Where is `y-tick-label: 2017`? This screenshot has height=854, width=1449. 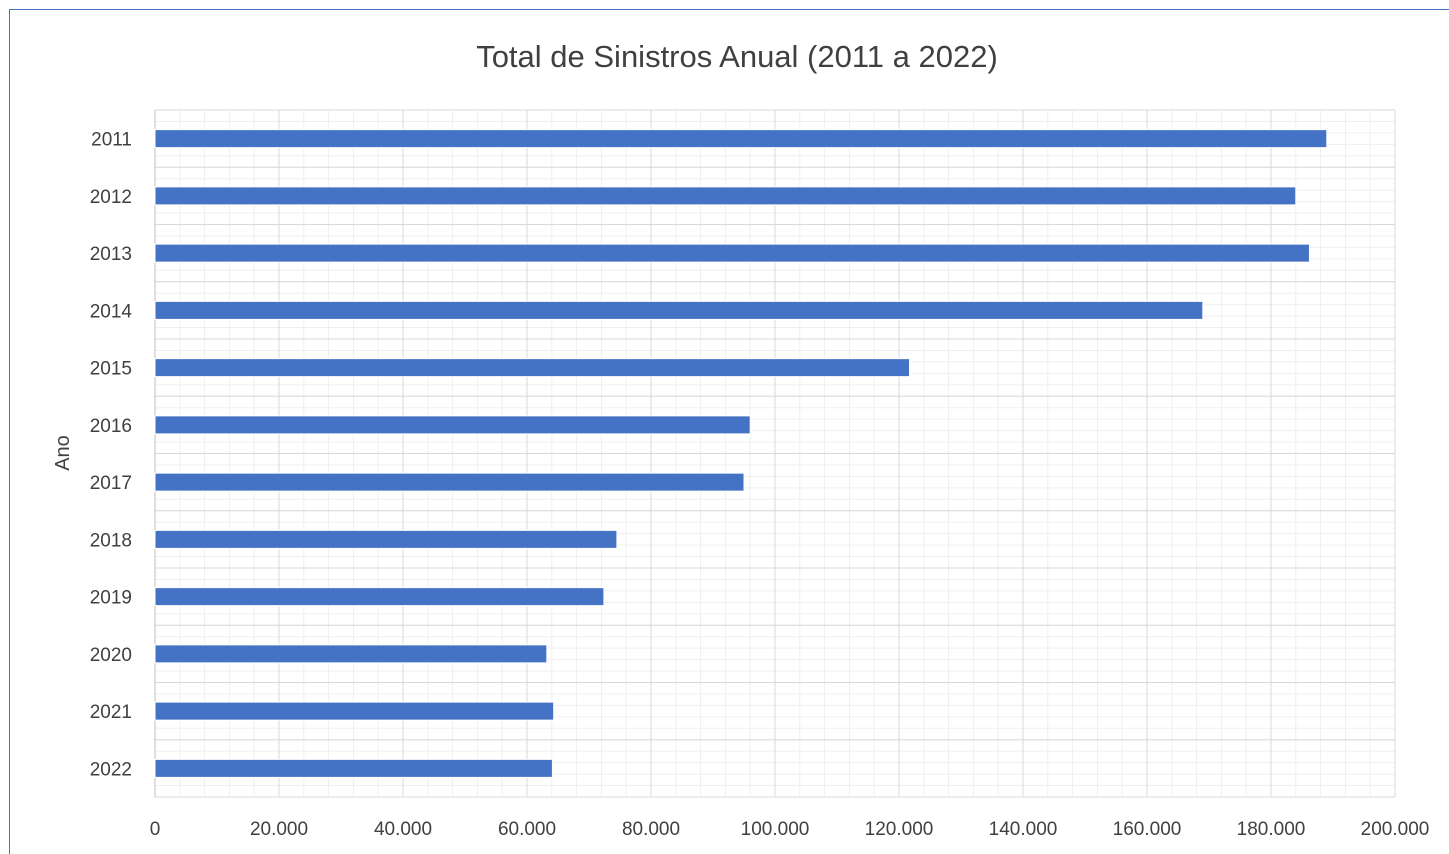 y-tick-label: 2017 is located at coordinates (111, 483).